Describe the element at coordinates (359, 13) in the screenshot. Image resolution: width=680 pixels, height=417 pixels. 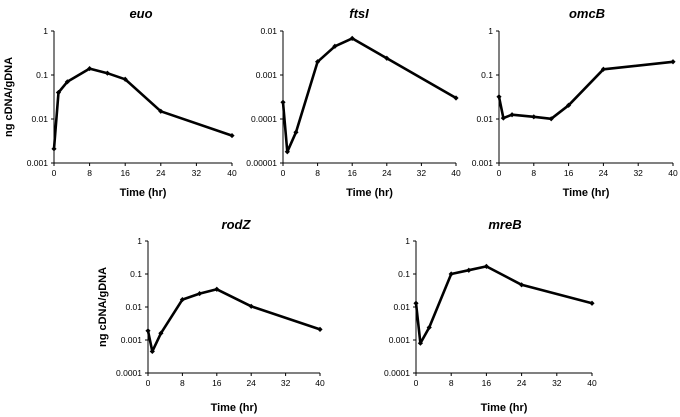
I see `chart-title: ftsI` at that location.